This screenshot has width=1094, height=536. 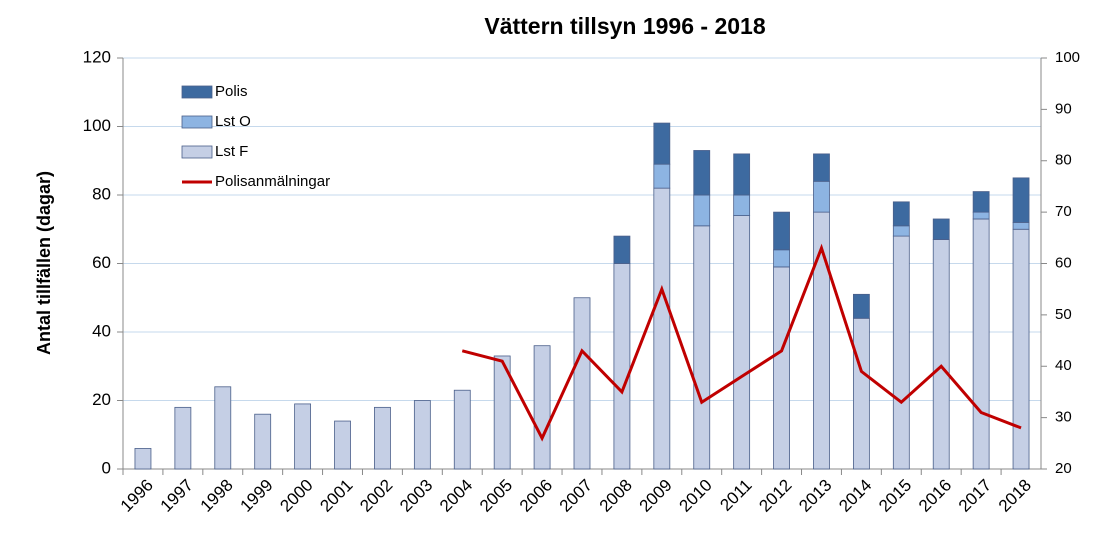 I want to click on y2-tick-label: 40, so click(x=1063, y=365).